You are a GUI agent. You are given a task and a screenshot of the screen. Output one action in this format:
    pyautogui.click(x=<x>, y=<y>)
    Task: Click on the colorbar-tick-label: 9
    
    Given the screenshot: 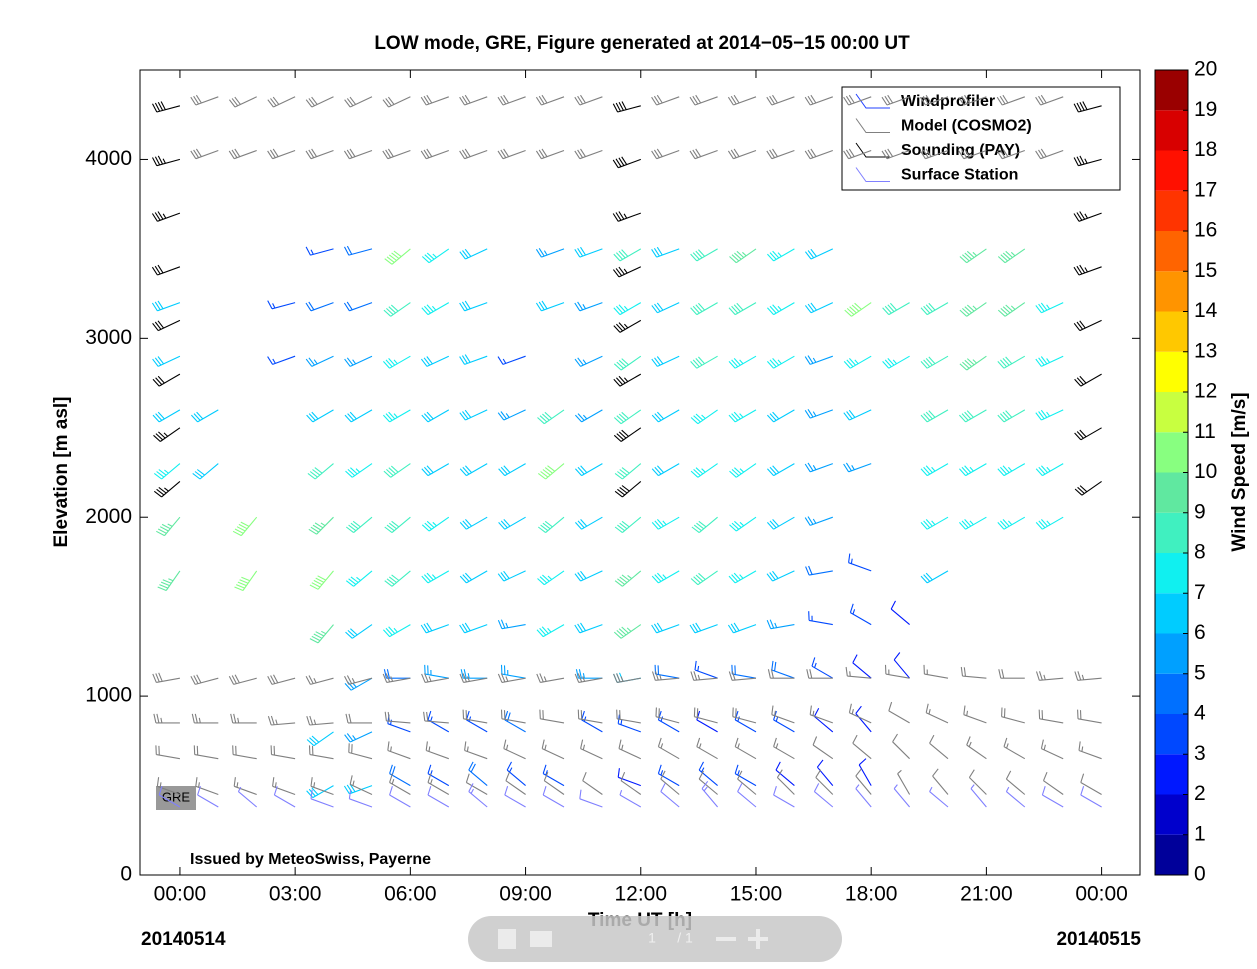 What is the action you would take?
    pyautogui.click(x=1200, y=511)
    